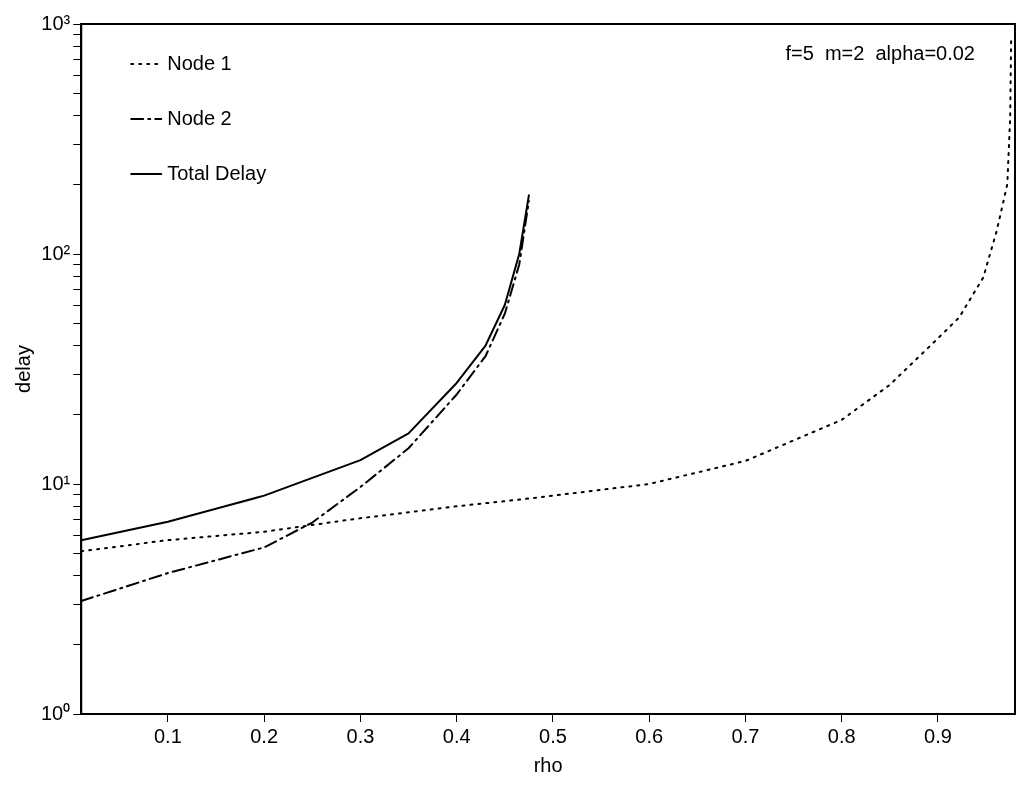 Image resolution: width=1029 pixels, height=786 pixels. I want to click on x-tick-label: 0.9, so click(938, 735).